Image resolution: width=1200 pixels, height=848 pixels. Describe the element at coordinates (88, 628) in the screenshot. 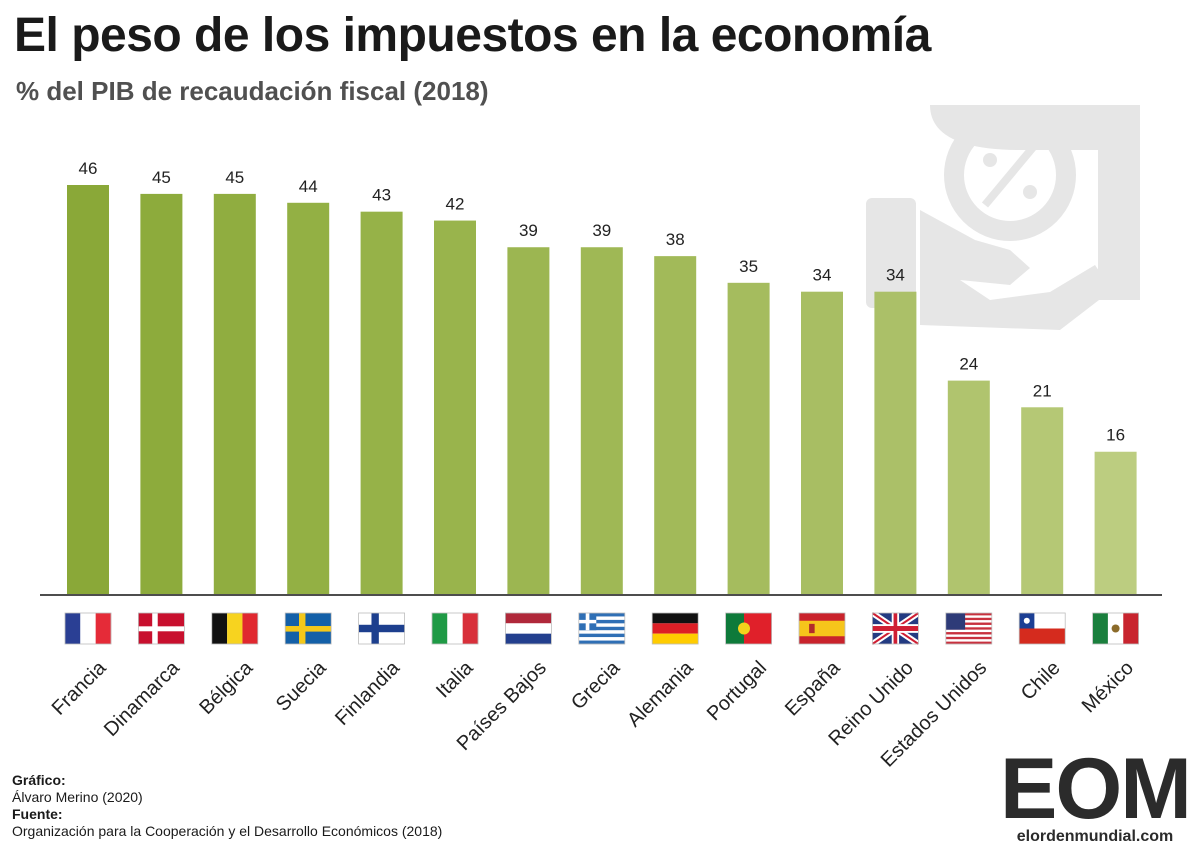

I see `flag-fr-icon` at that location.